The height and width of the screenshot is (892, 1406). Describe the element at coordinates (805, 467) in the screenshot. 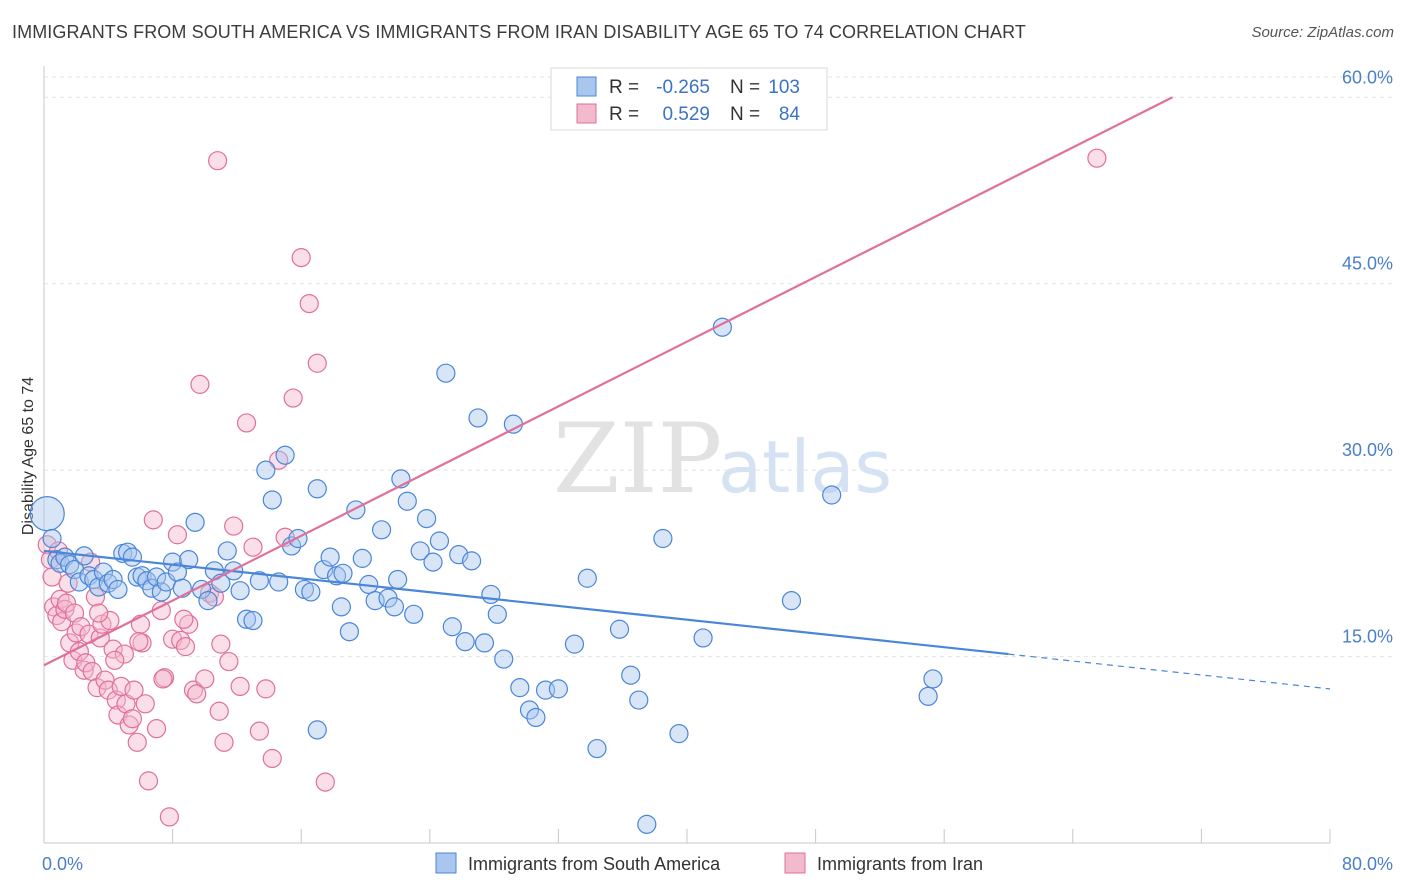

I see `watermark-atlas: atlas` at that location.